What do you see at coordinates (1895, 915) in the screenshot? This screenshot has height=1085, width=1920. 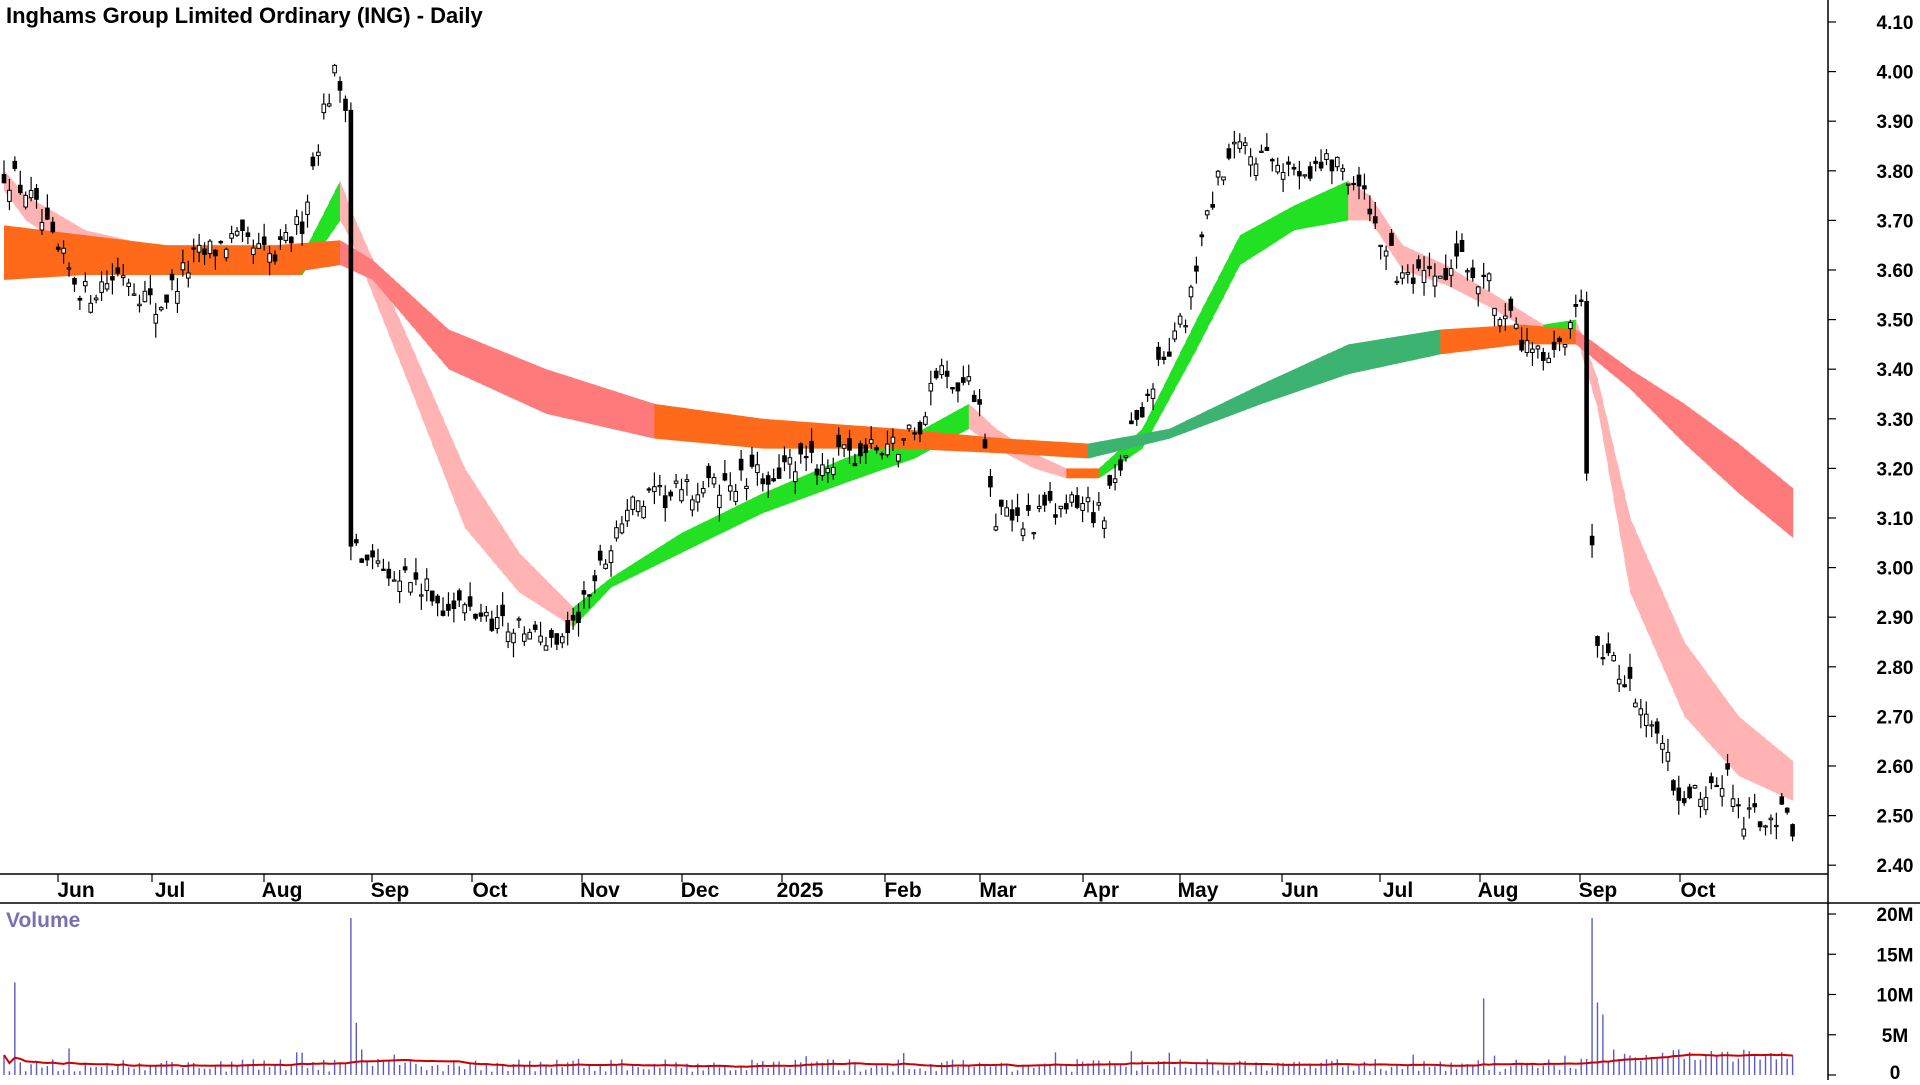 I see `volume-tick-label: 20M` at bounding box center [1895, 915].